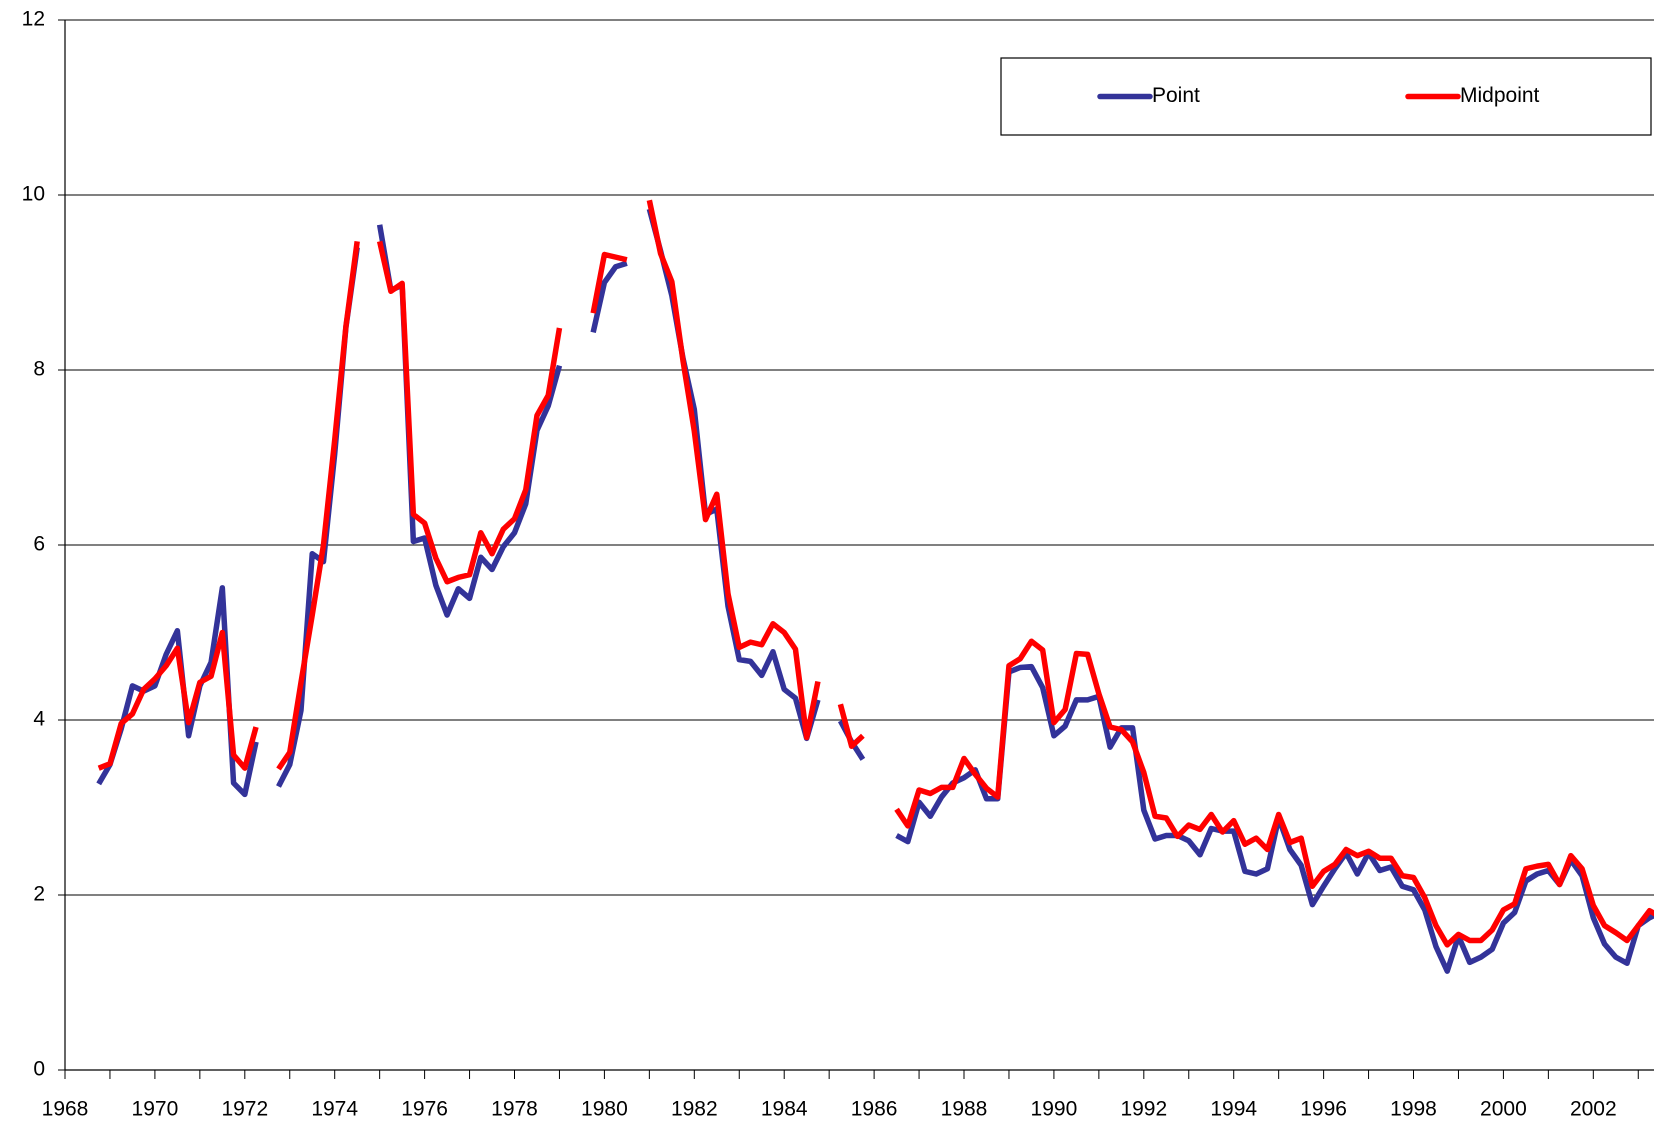 This screenshot has width=1654, height=1128. Describe the element at coordinates (1326, 96) in the screenshot. I see `legend: Point Midpoint` at that location.